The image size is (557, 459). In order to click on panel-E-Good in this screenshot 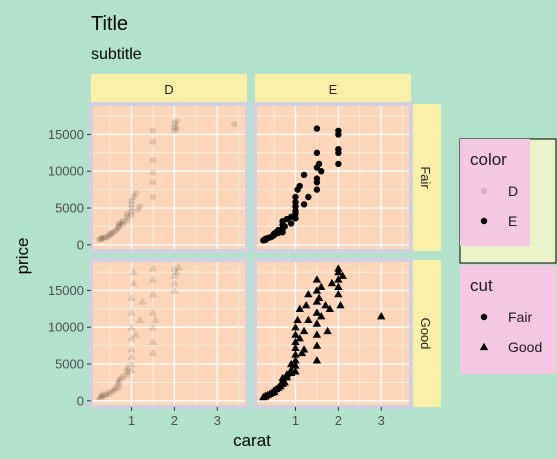, I will do `click(333, 333)`.